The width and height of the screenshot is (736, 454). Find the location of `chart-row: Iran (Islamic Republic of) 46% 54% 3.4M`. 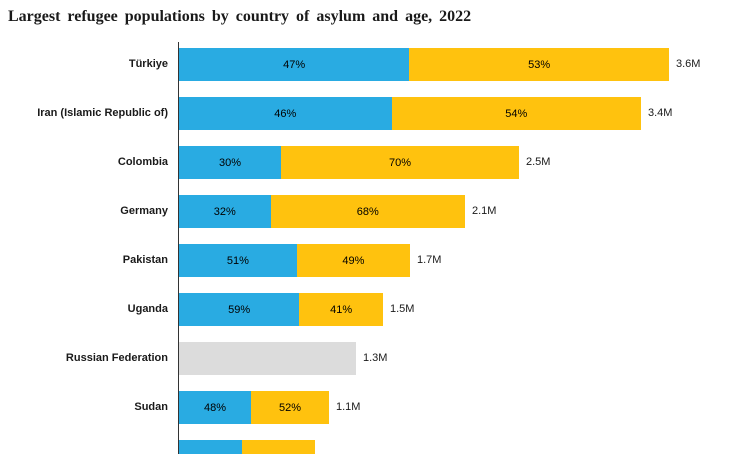

chart-row: Iran (Islamic Republic of) 46% 54% 3.4M is located at coordinates (368, 113).